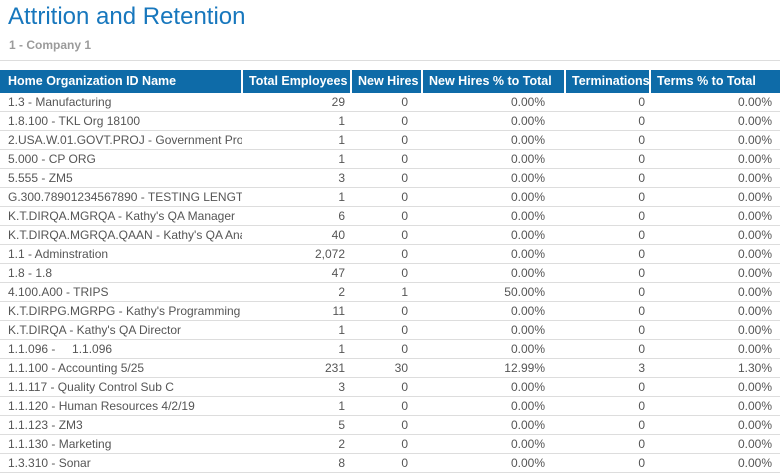 This screenshot has width=780, height=475. What do you see at coordinates (296, 81) in the screenshot?
I see `column-header-total_employees: Total Employees` at bounding box center [296, 81].